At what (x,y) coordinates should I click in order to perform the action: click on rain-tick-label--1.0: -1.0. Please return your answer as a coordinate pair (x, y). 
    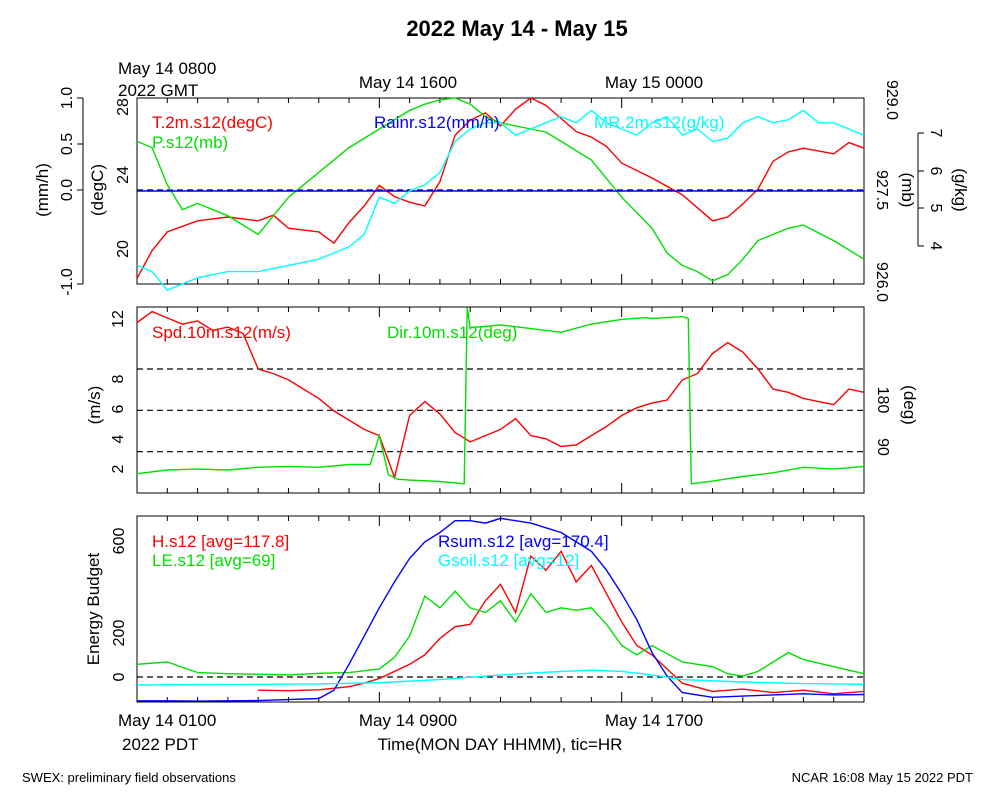
    Looking at the image, I should click on (67, 282).